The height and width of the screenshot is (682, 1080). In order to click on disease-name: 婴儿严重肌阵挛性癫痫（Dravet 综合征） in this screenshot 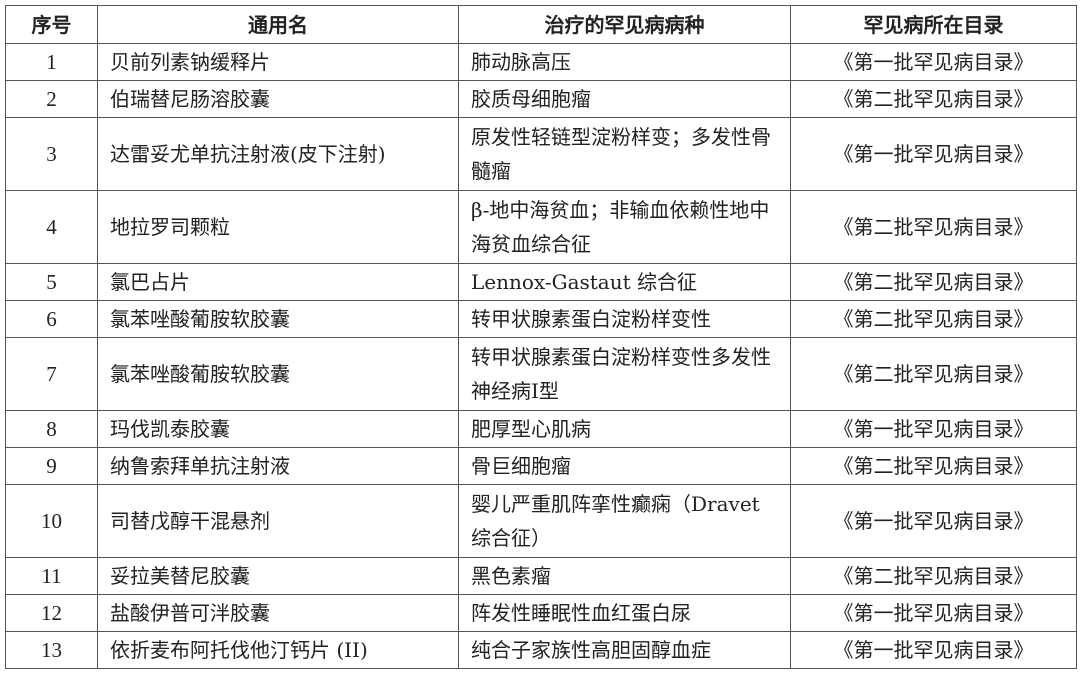, I will do `click(624, 521)`.